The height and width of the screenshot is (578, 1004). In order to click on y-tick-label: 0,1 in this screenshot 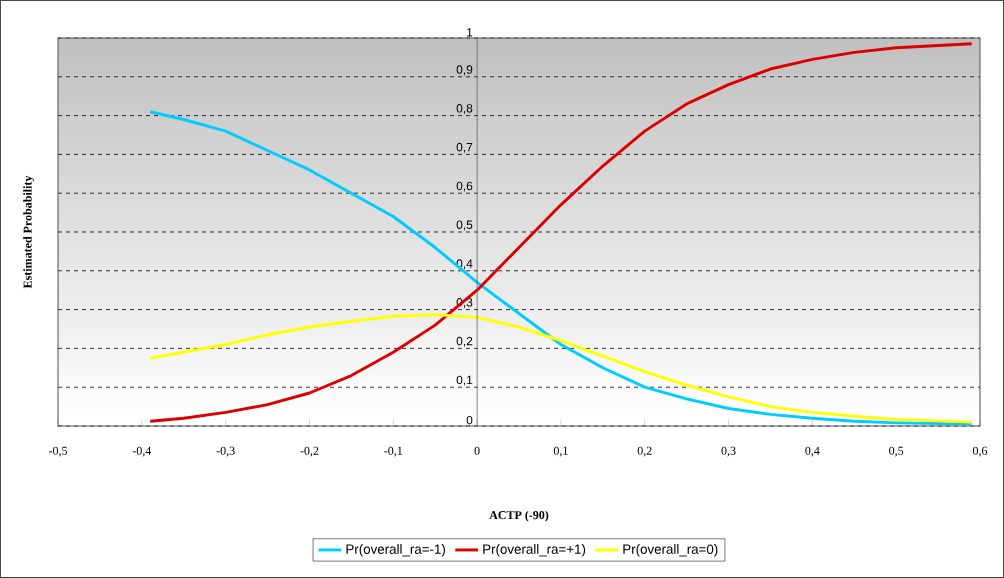, I will do `click(464, 380)`.